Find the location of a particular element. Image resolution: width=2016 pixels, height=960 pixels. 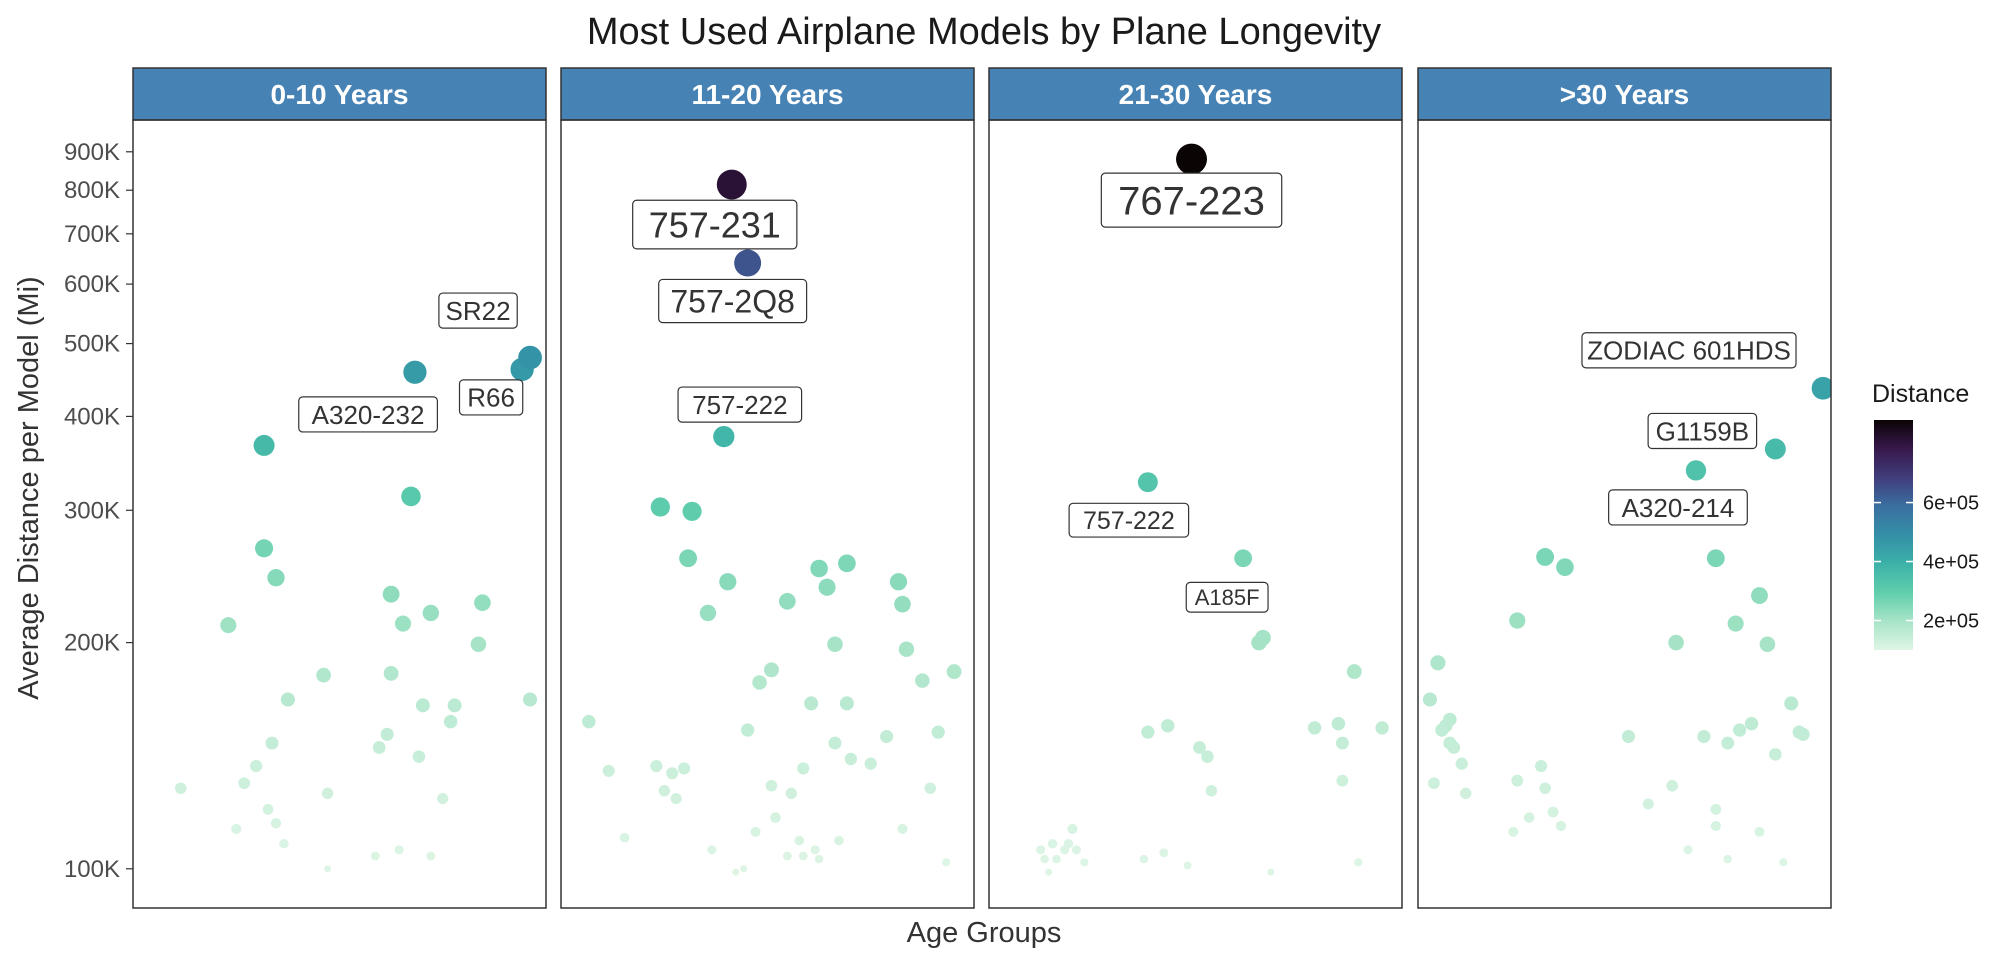

point-label: A320-214 is located at coordinates (1678, 507).